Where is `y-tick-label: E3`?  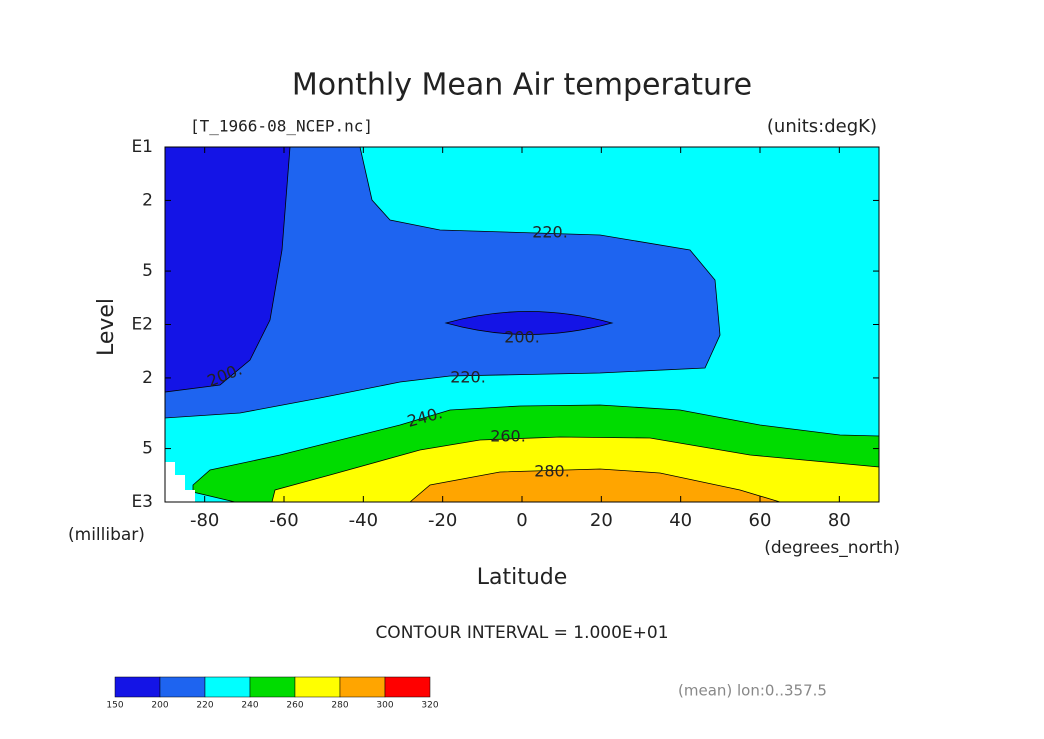 y-tick-label: E3 is located at coordinates (142, 502).